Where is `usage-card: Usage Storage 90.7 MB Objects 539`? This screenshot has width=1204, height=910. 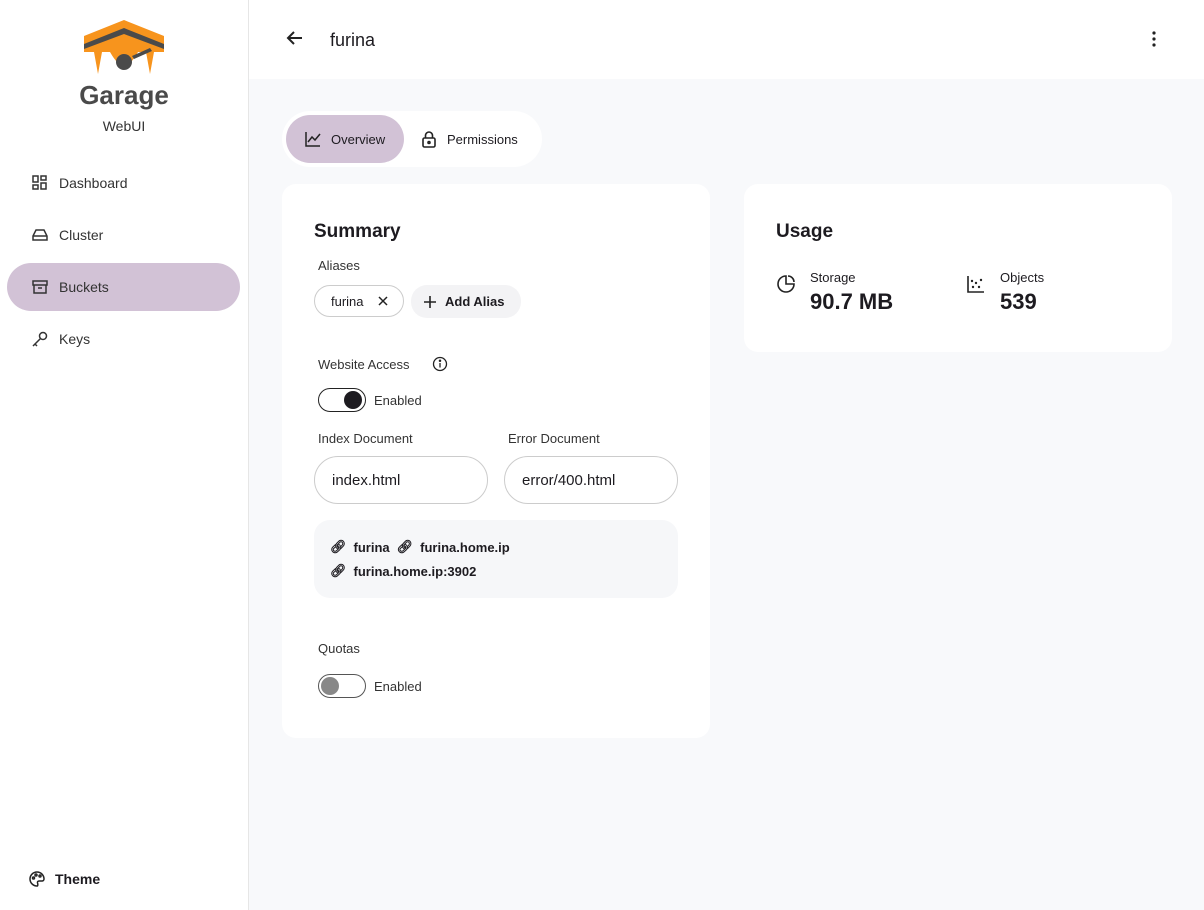 usage-card: Usage Storage 90.7 MB Objects 539 is located at coordinates (958, 268).